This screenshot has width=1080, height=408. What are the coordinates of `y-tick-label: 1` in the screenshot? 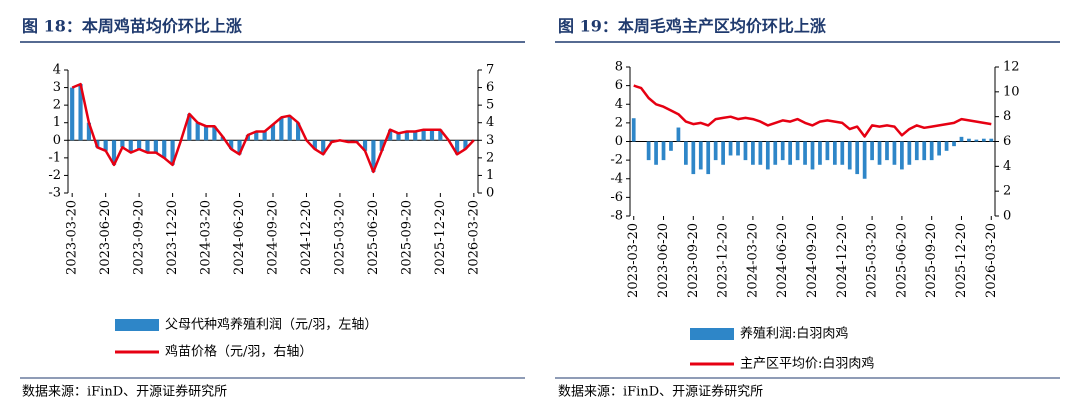 It's located at (57, 122).